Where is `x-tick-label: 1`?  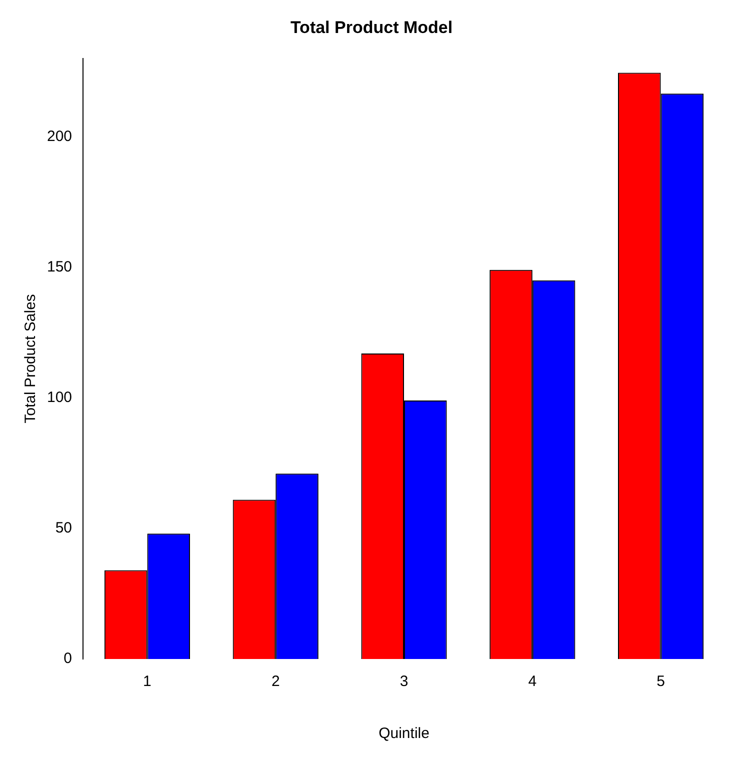 x-tick-label: 1 is located at coordinates (147, 681).